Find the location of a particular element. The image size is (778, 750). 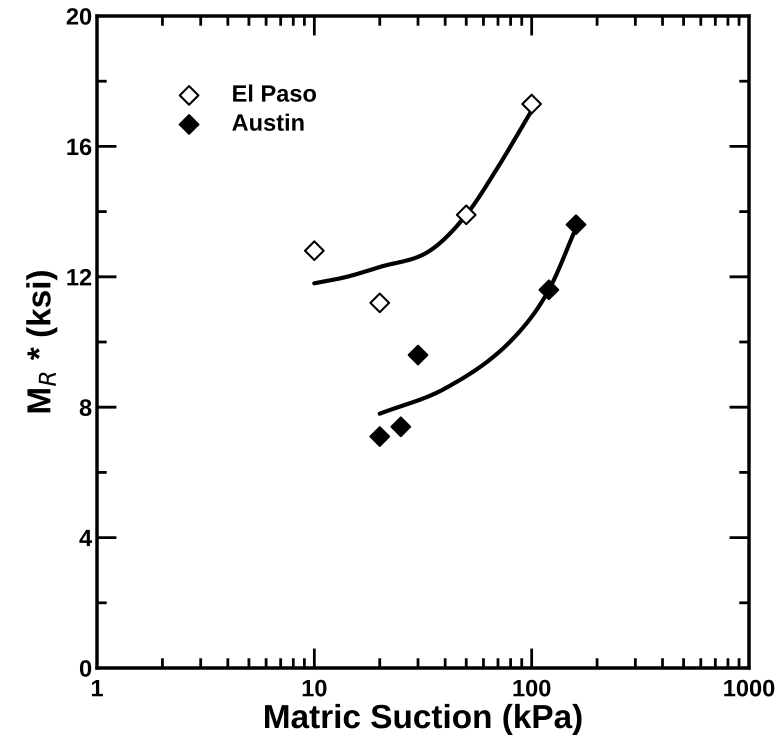

x-tick-label: 1000 is located at coordinates (749, 688).